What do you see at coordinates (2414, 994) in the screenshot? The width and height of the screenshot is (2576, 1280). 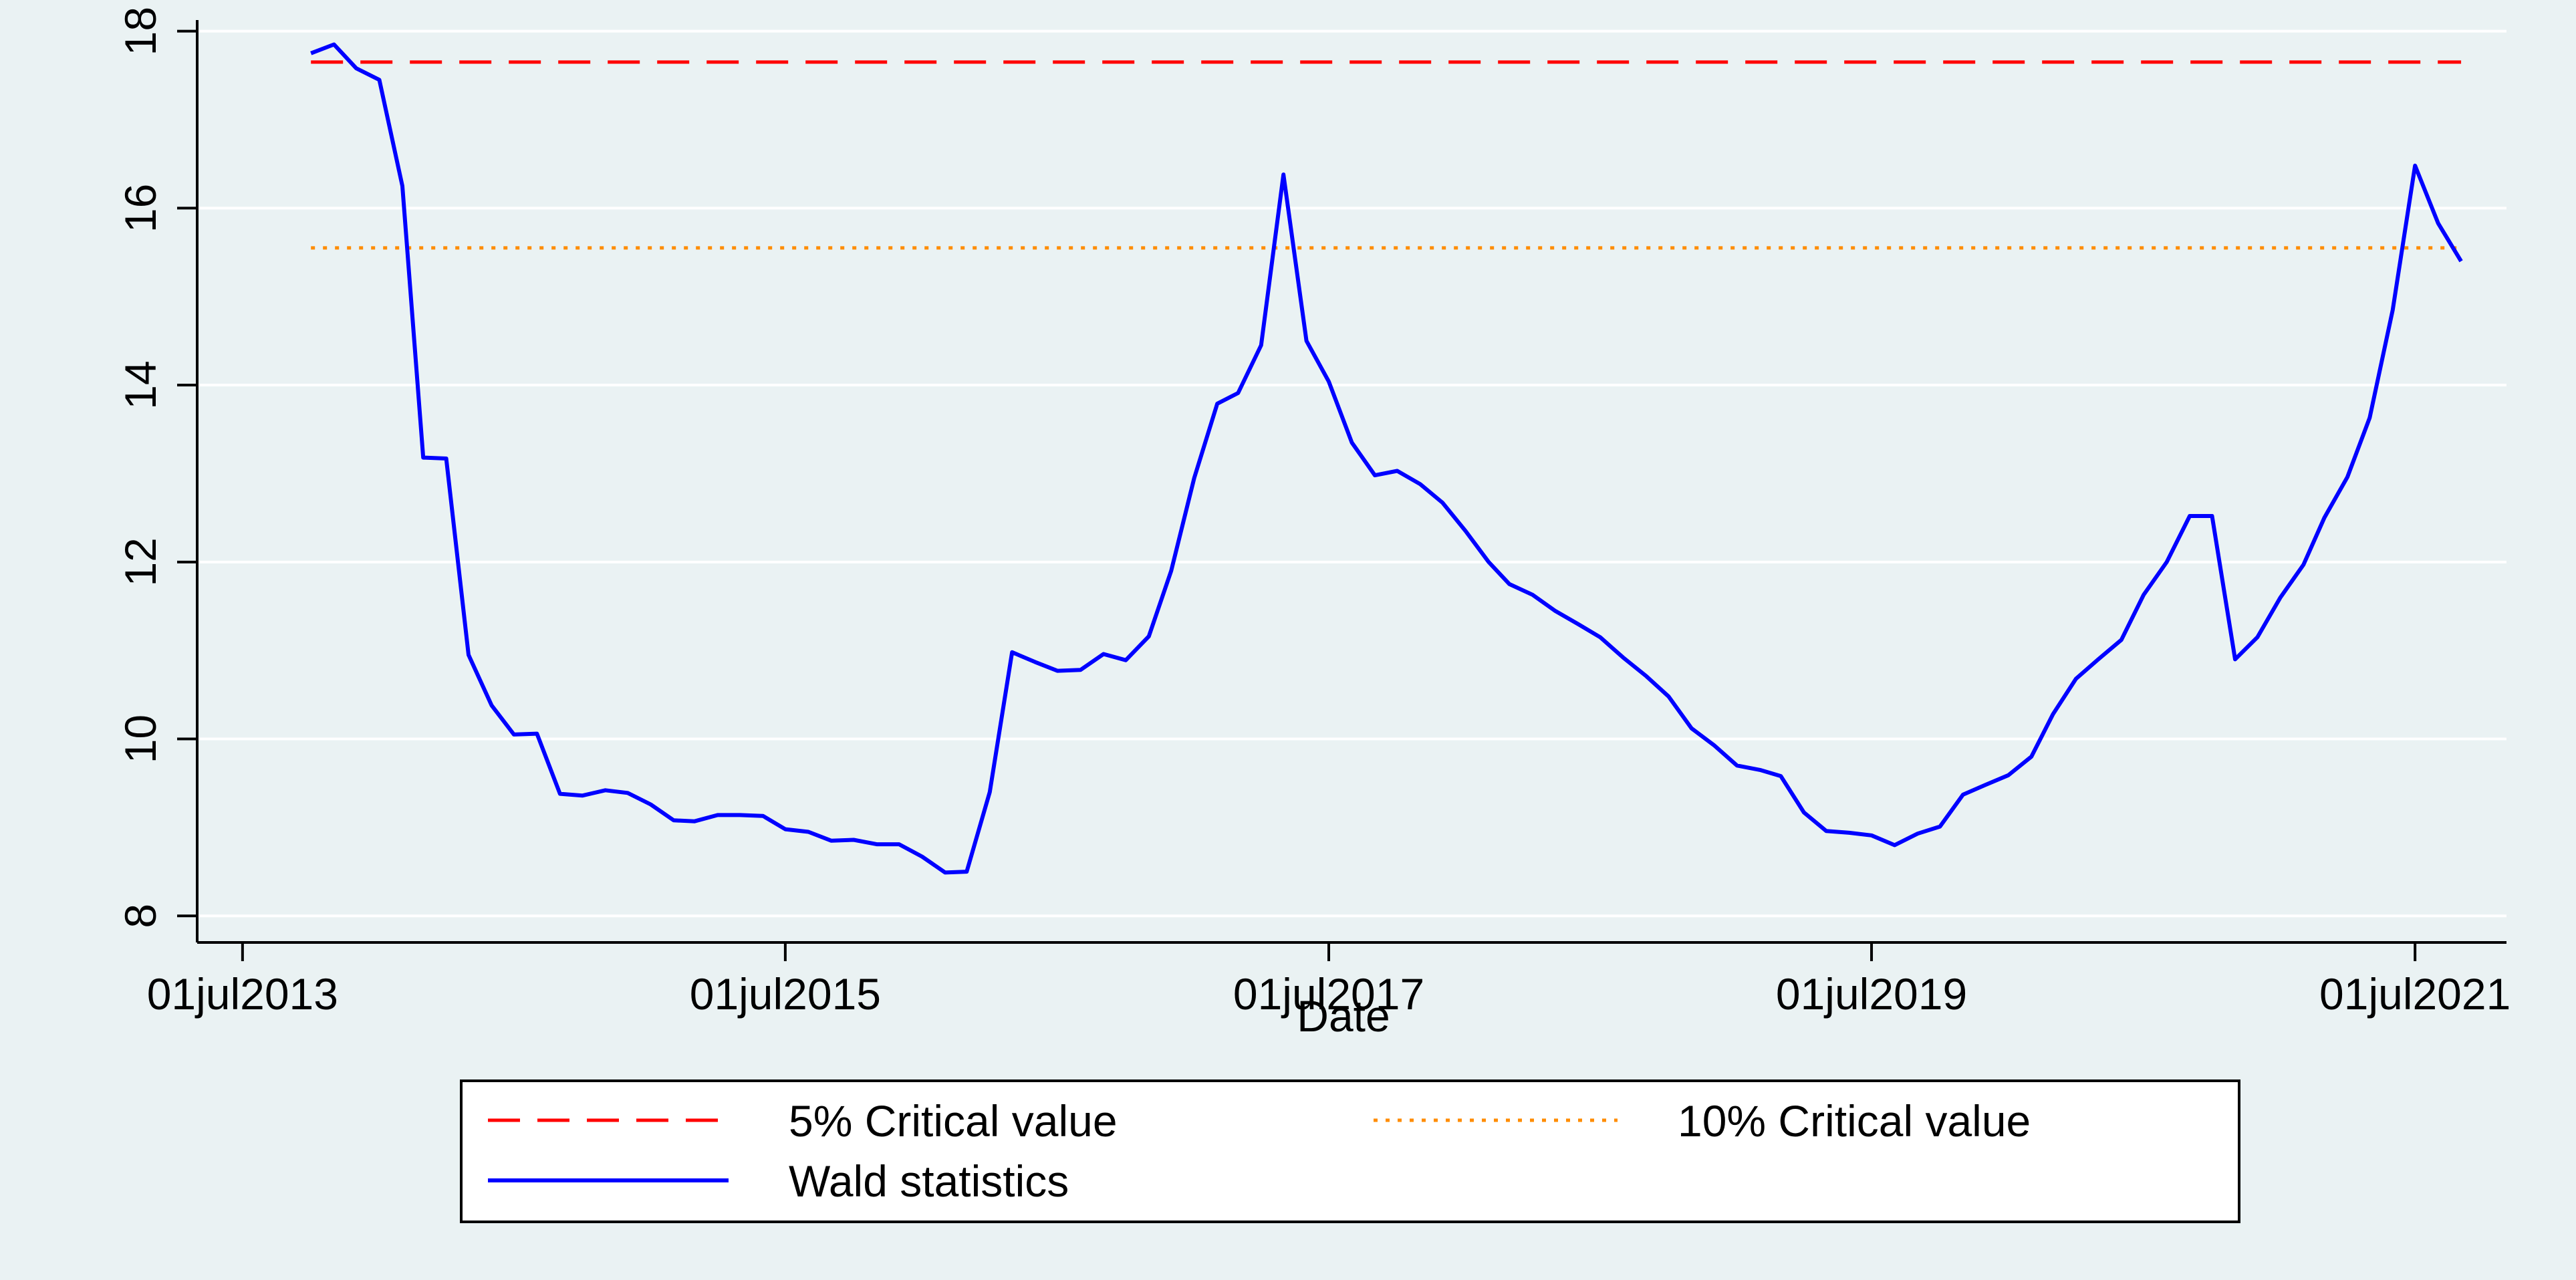 I see `x-tick-label: 01jul2021` at bounding box center [2414, 994].